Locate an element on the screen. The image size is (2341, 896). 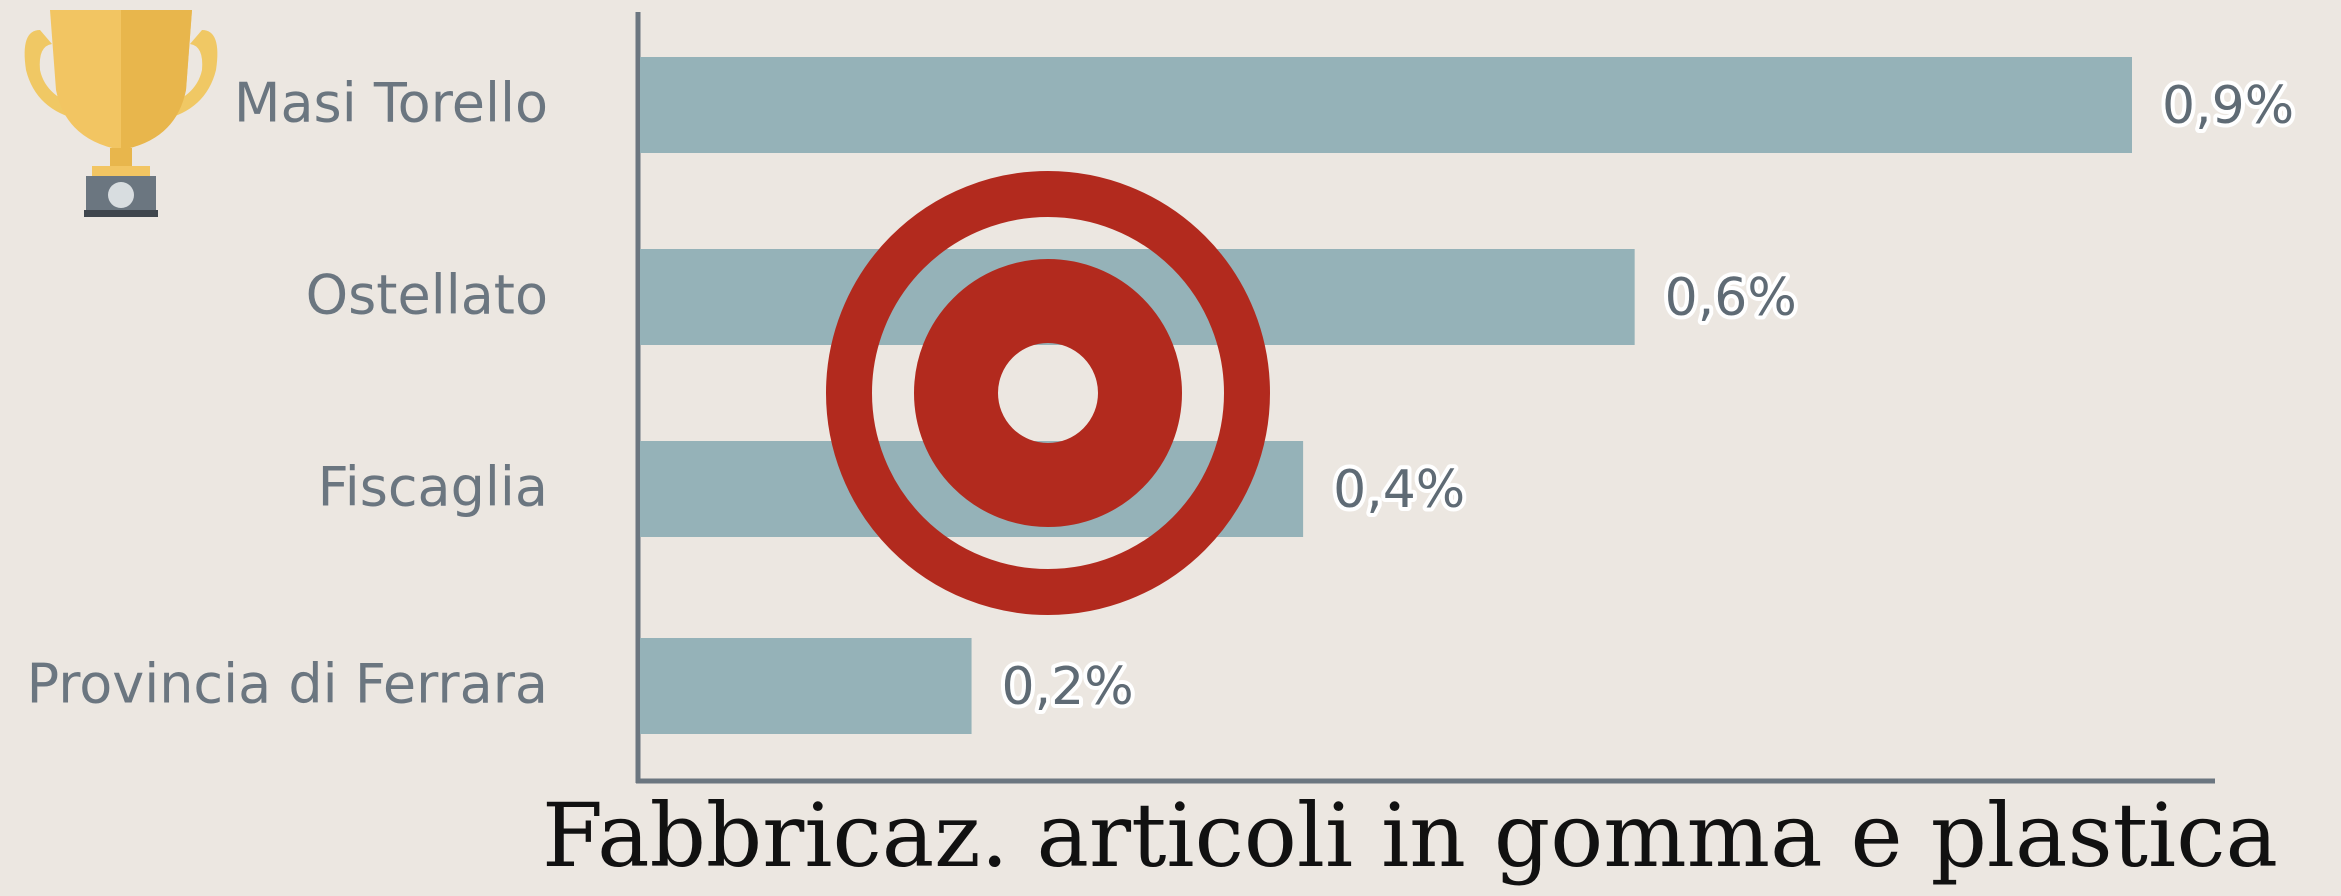
target-icon is located at coordinates (1048, 393).